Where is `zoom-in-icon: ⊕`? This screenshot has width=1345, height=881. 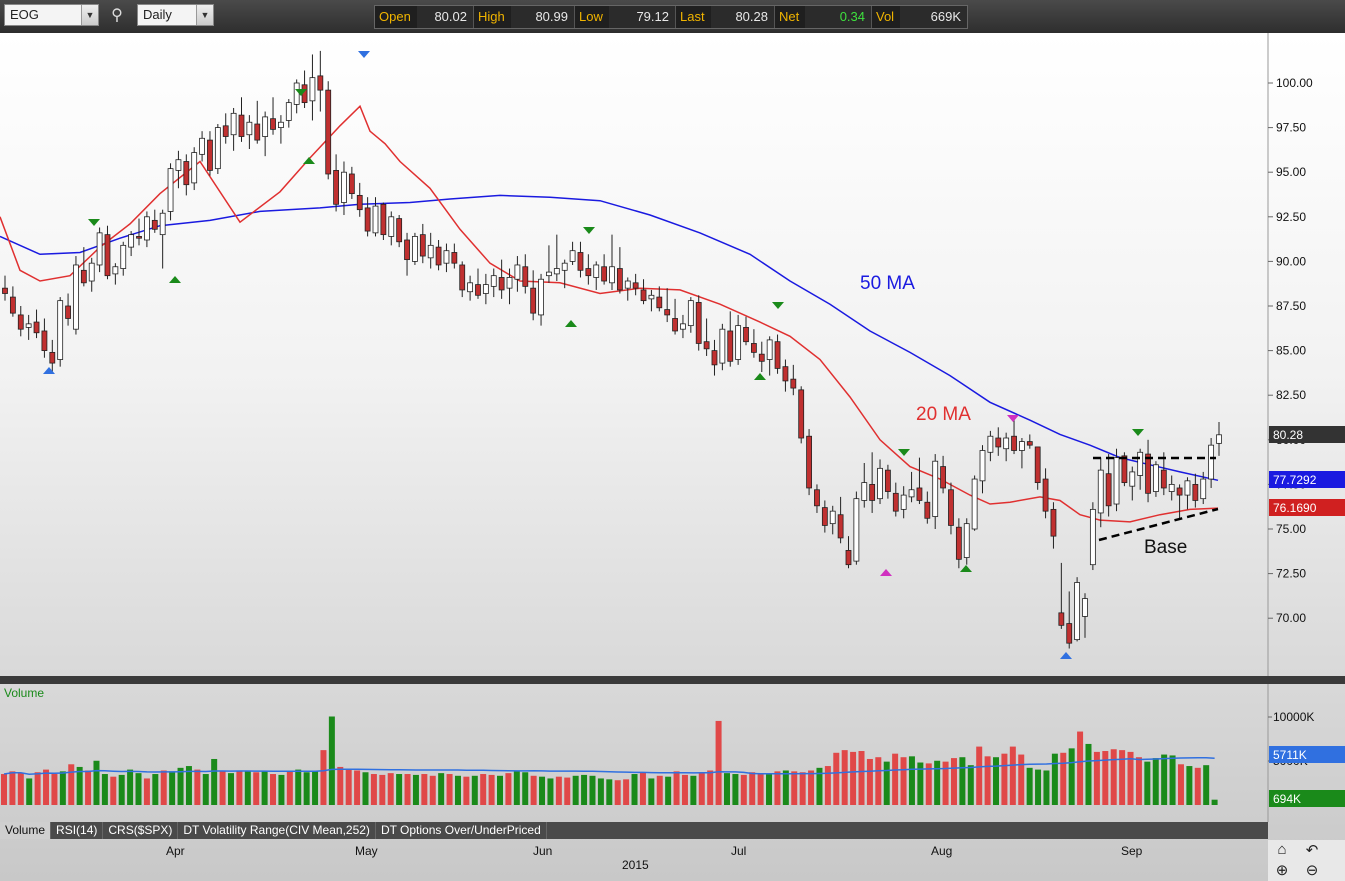
zoom-in-icon: ⊕ is located at coordinates (1282, 870).